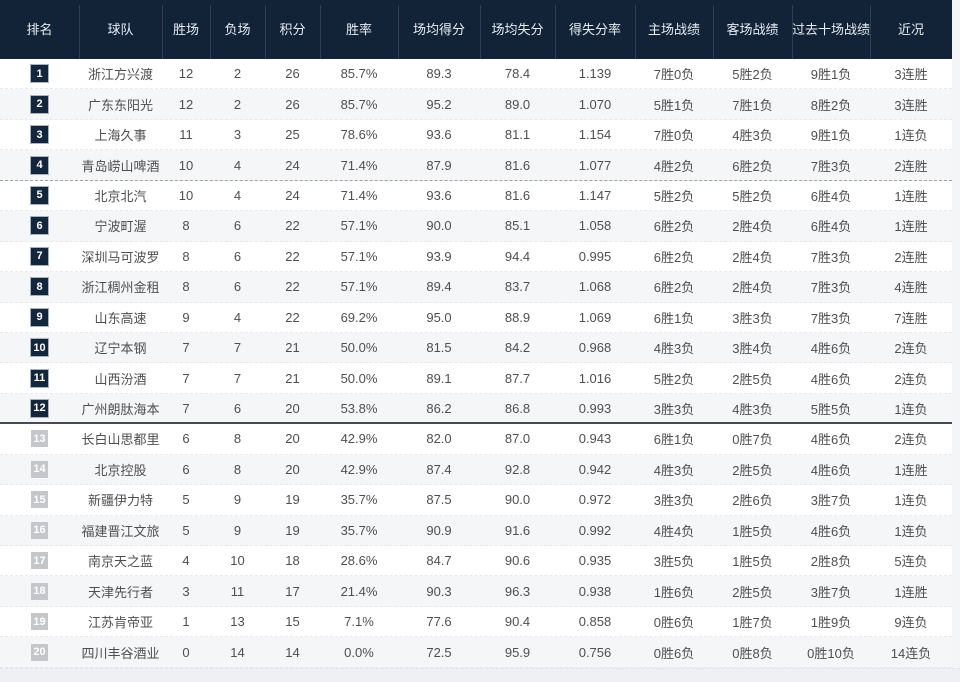 This screenshot has height=682, width=960. Describe the element at coordinates (359, 408) in the screenshot. I see `cell-win-rate: 53.8%` at that location.